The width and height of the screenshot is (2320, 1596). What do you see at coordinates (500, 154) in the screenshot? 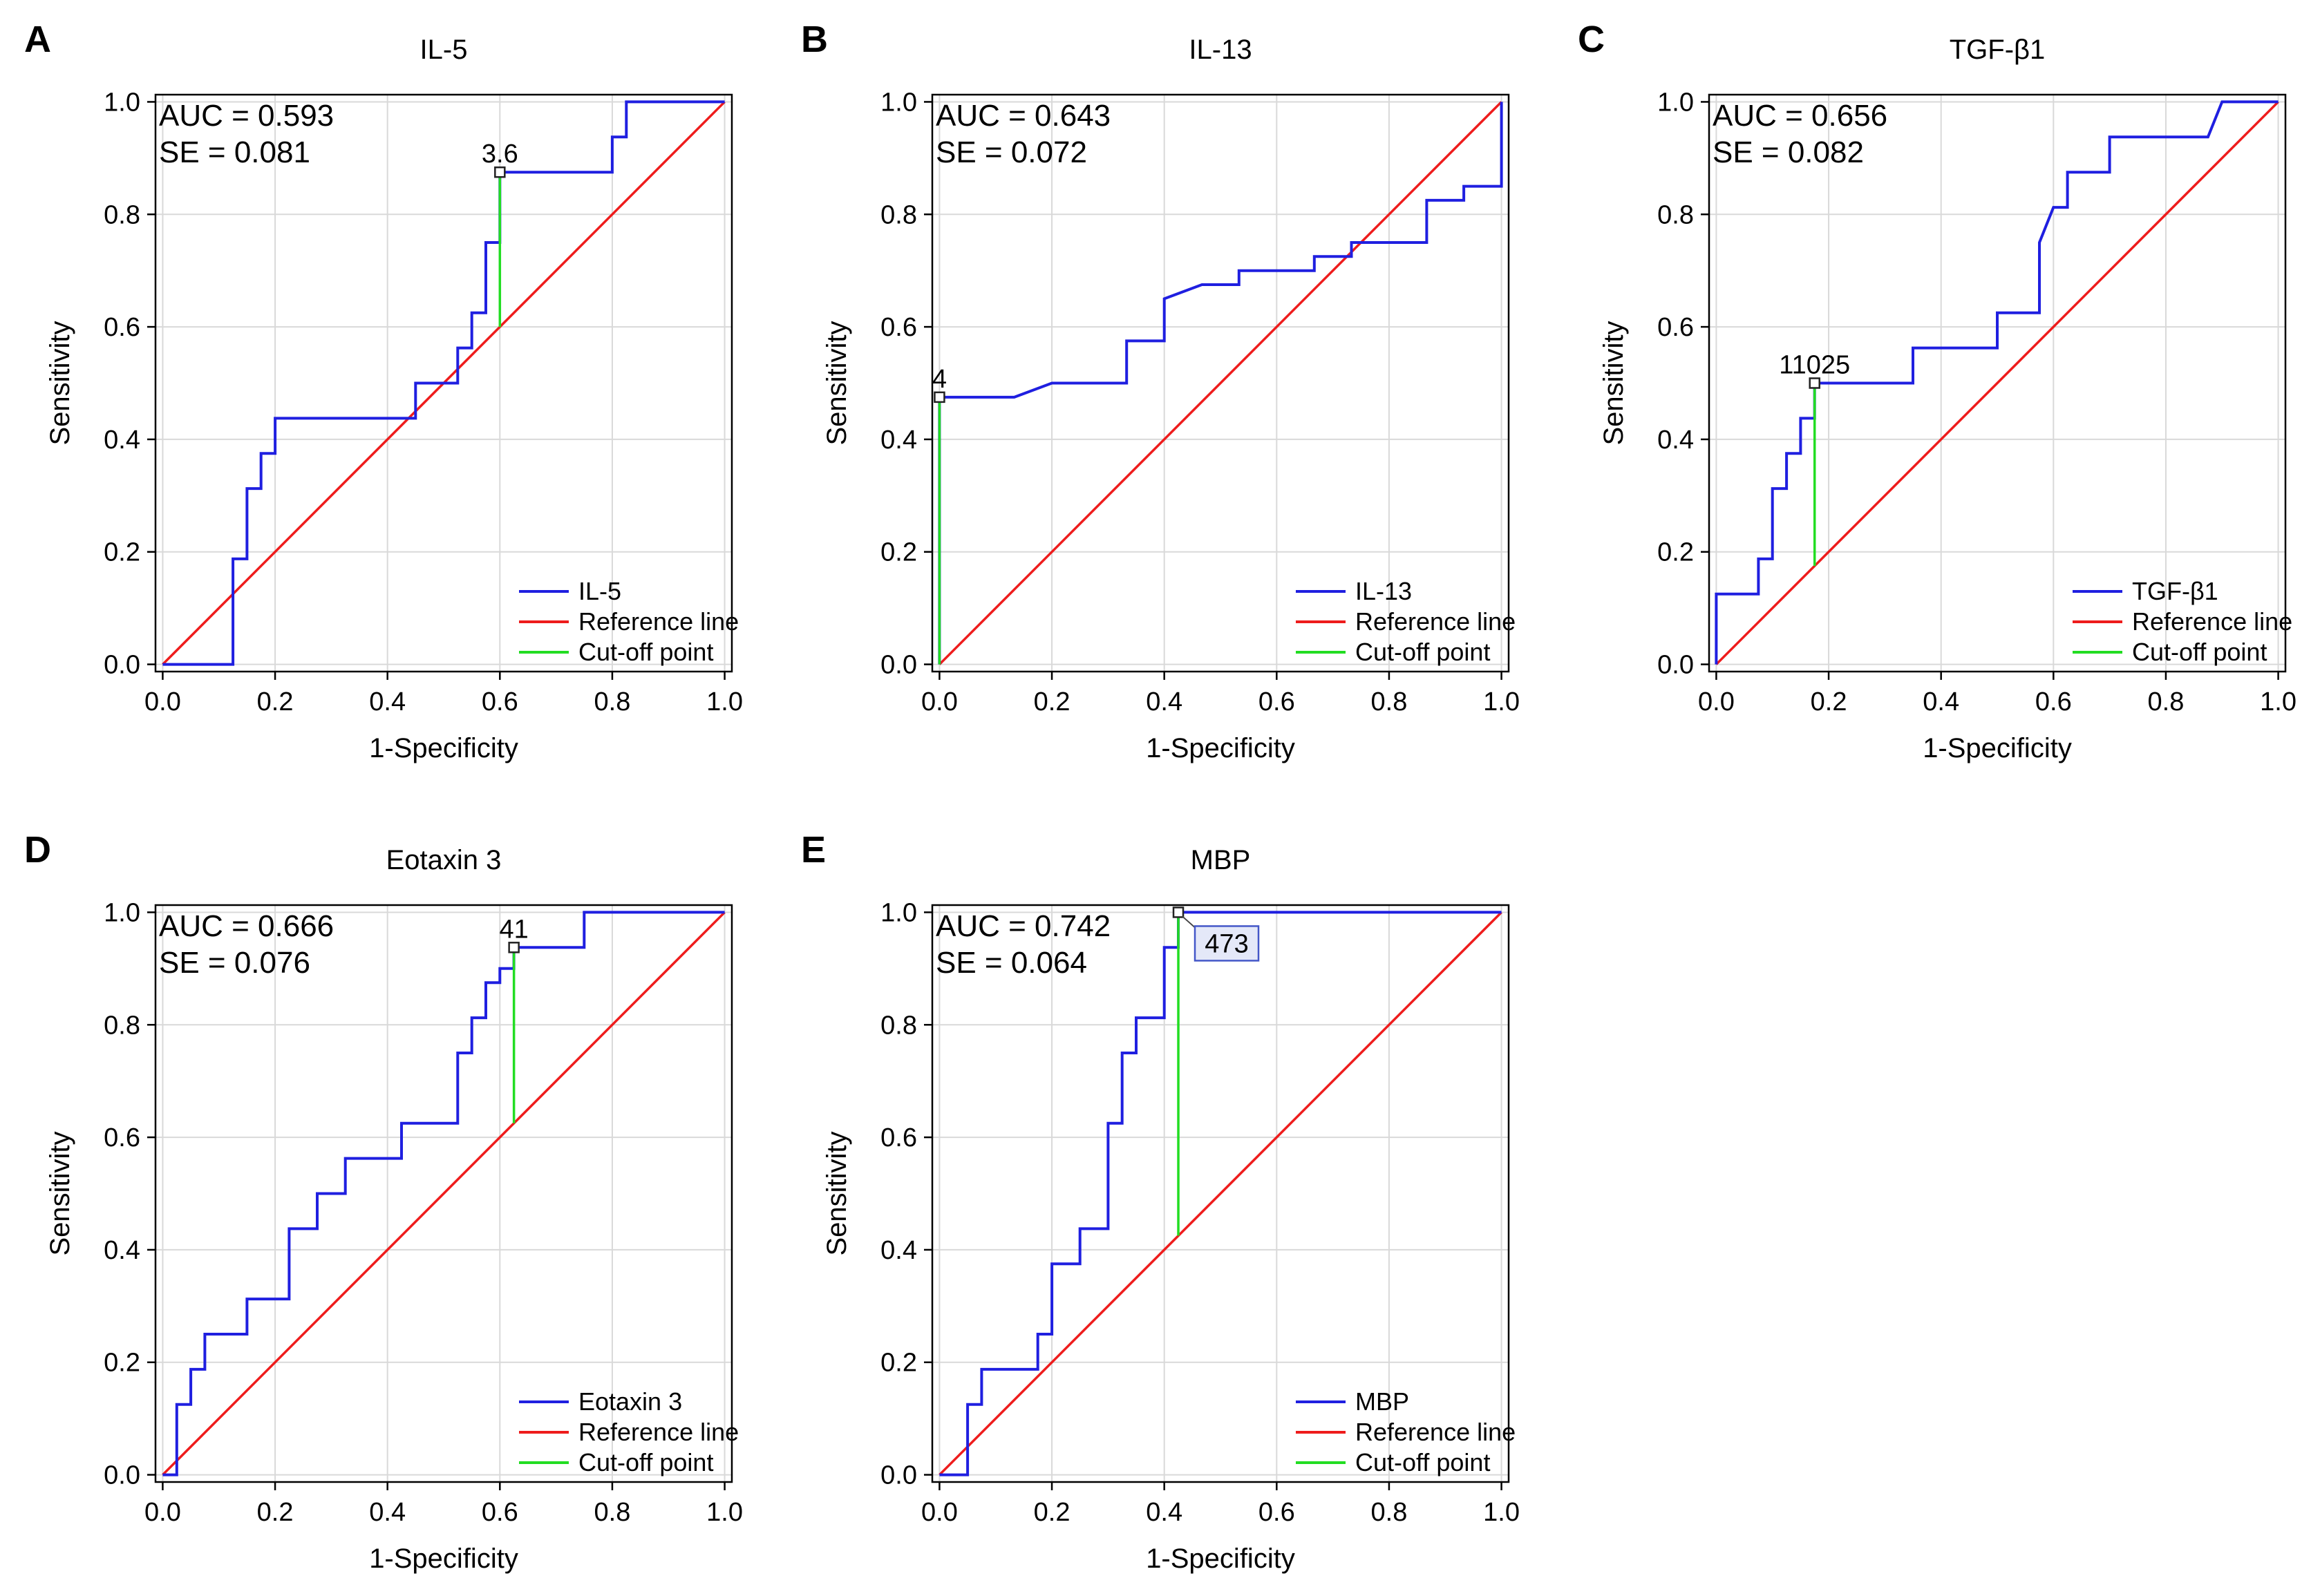
I see `cutoff-label: 3.6` at bounding box center [500, 154].